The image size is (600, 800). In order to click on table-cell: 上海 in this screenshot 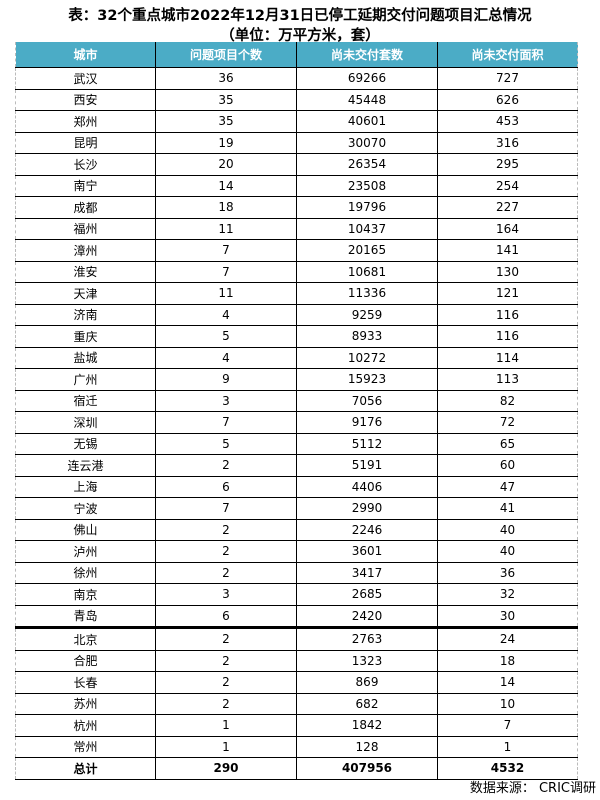, I will do `click(85, 486)`.